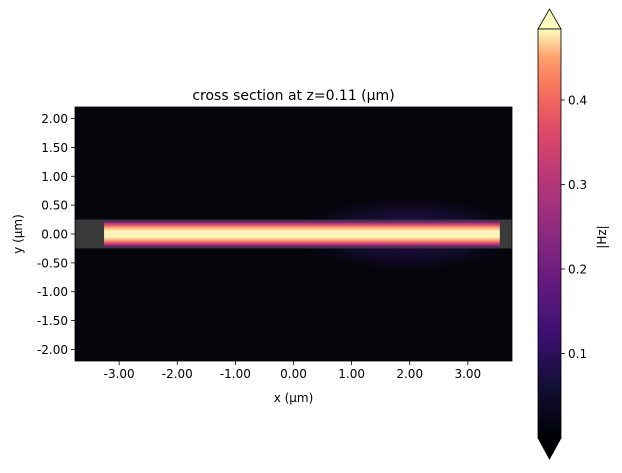  Describe the element at coordinates (52, 292) in the screenshot. I see `y-tick-label: -1.00` at that location.